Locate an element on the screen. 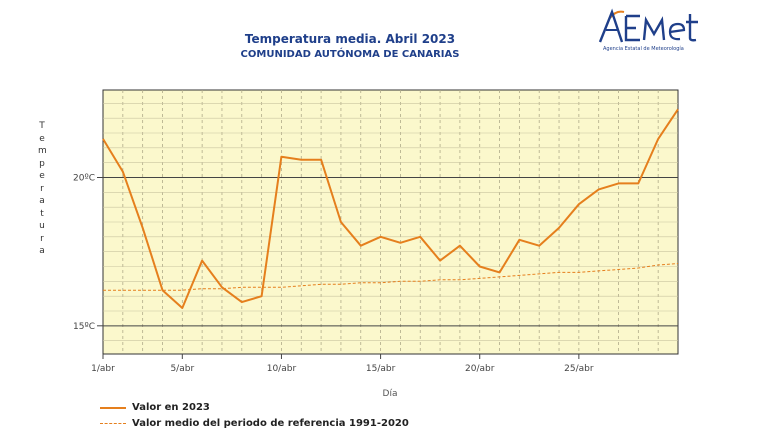 This screenshot has height=436, width=758. y-axis-label: Temperatura is located at coordinates (42, 188).